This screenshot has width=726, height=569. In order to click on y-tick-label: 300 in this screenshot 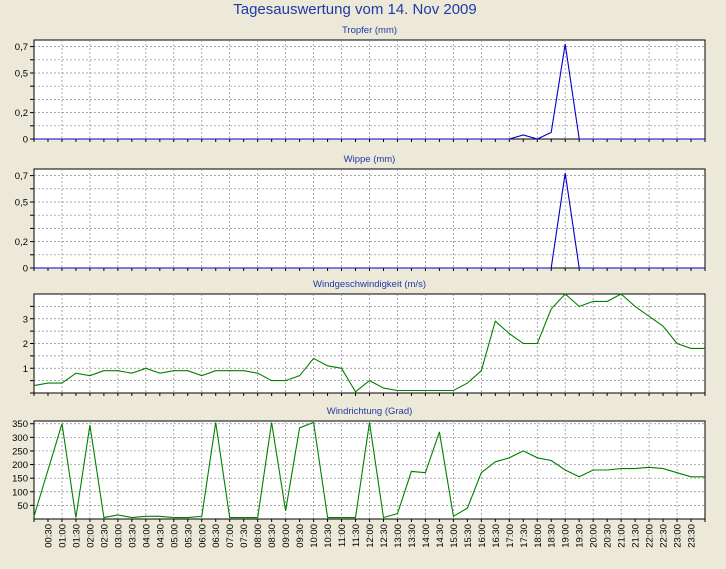, I will do `click(20, 438)`.